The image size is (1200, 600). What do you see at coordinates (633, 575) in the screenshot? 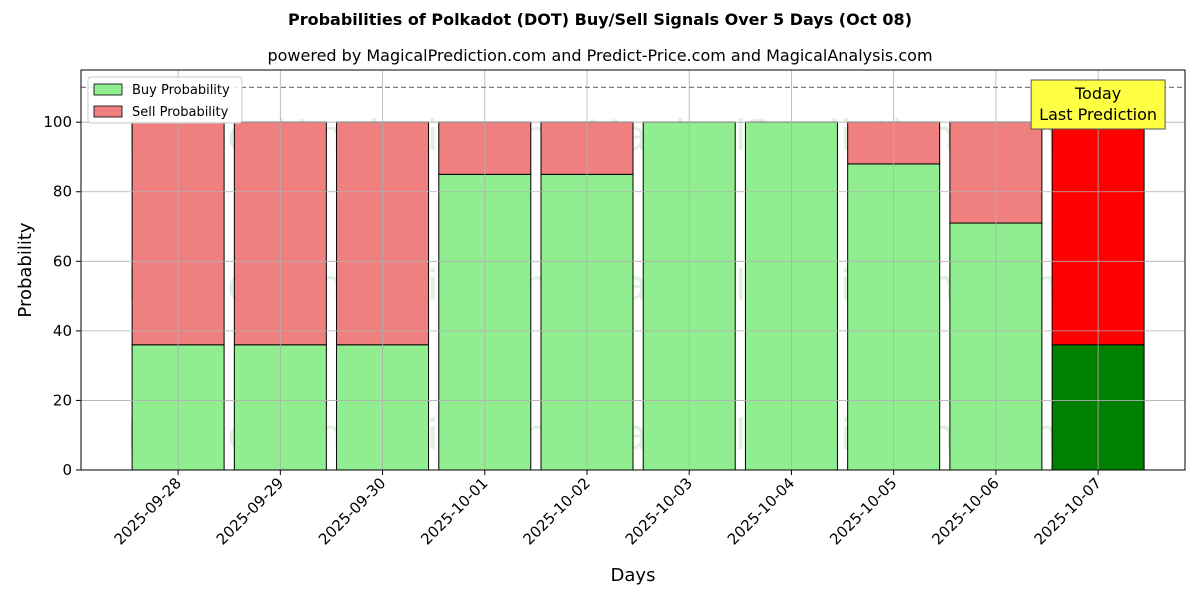
I see `x-axis-label: Days` at bounding box center [633, 575].